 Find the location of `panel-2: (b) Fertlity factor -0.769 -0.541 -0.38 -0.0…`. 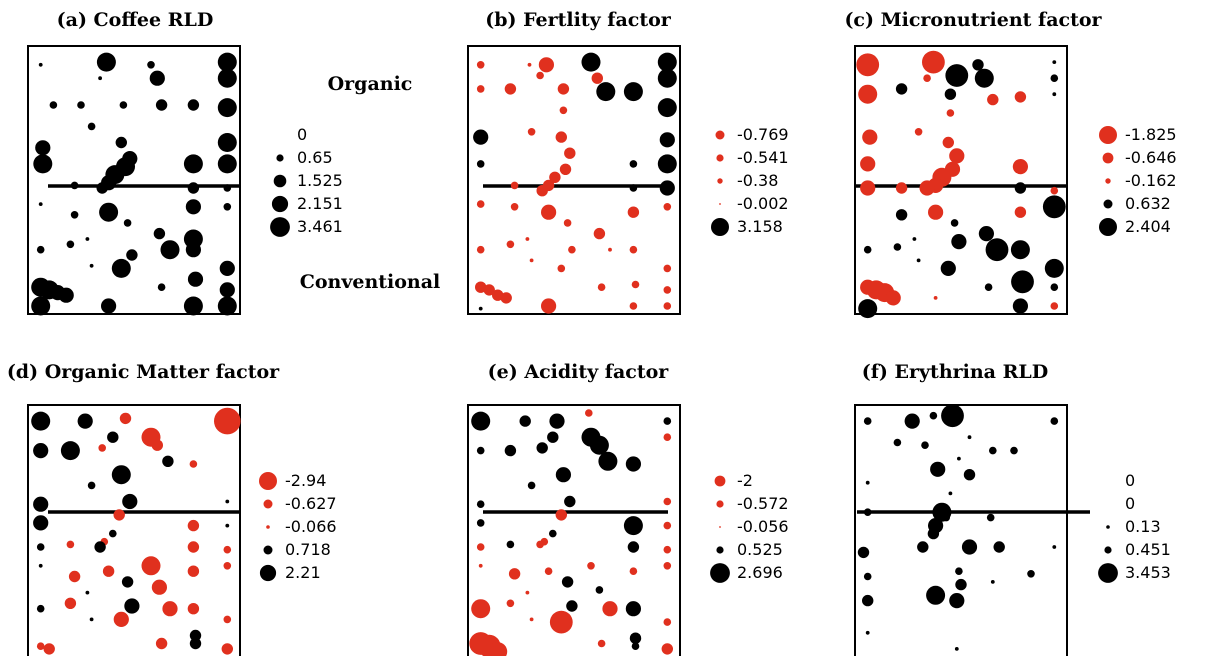

panel-2: (b) Fertlity factor -0.769 -0.541 -0.38 -0.0… is located at coordinates (628, 162).